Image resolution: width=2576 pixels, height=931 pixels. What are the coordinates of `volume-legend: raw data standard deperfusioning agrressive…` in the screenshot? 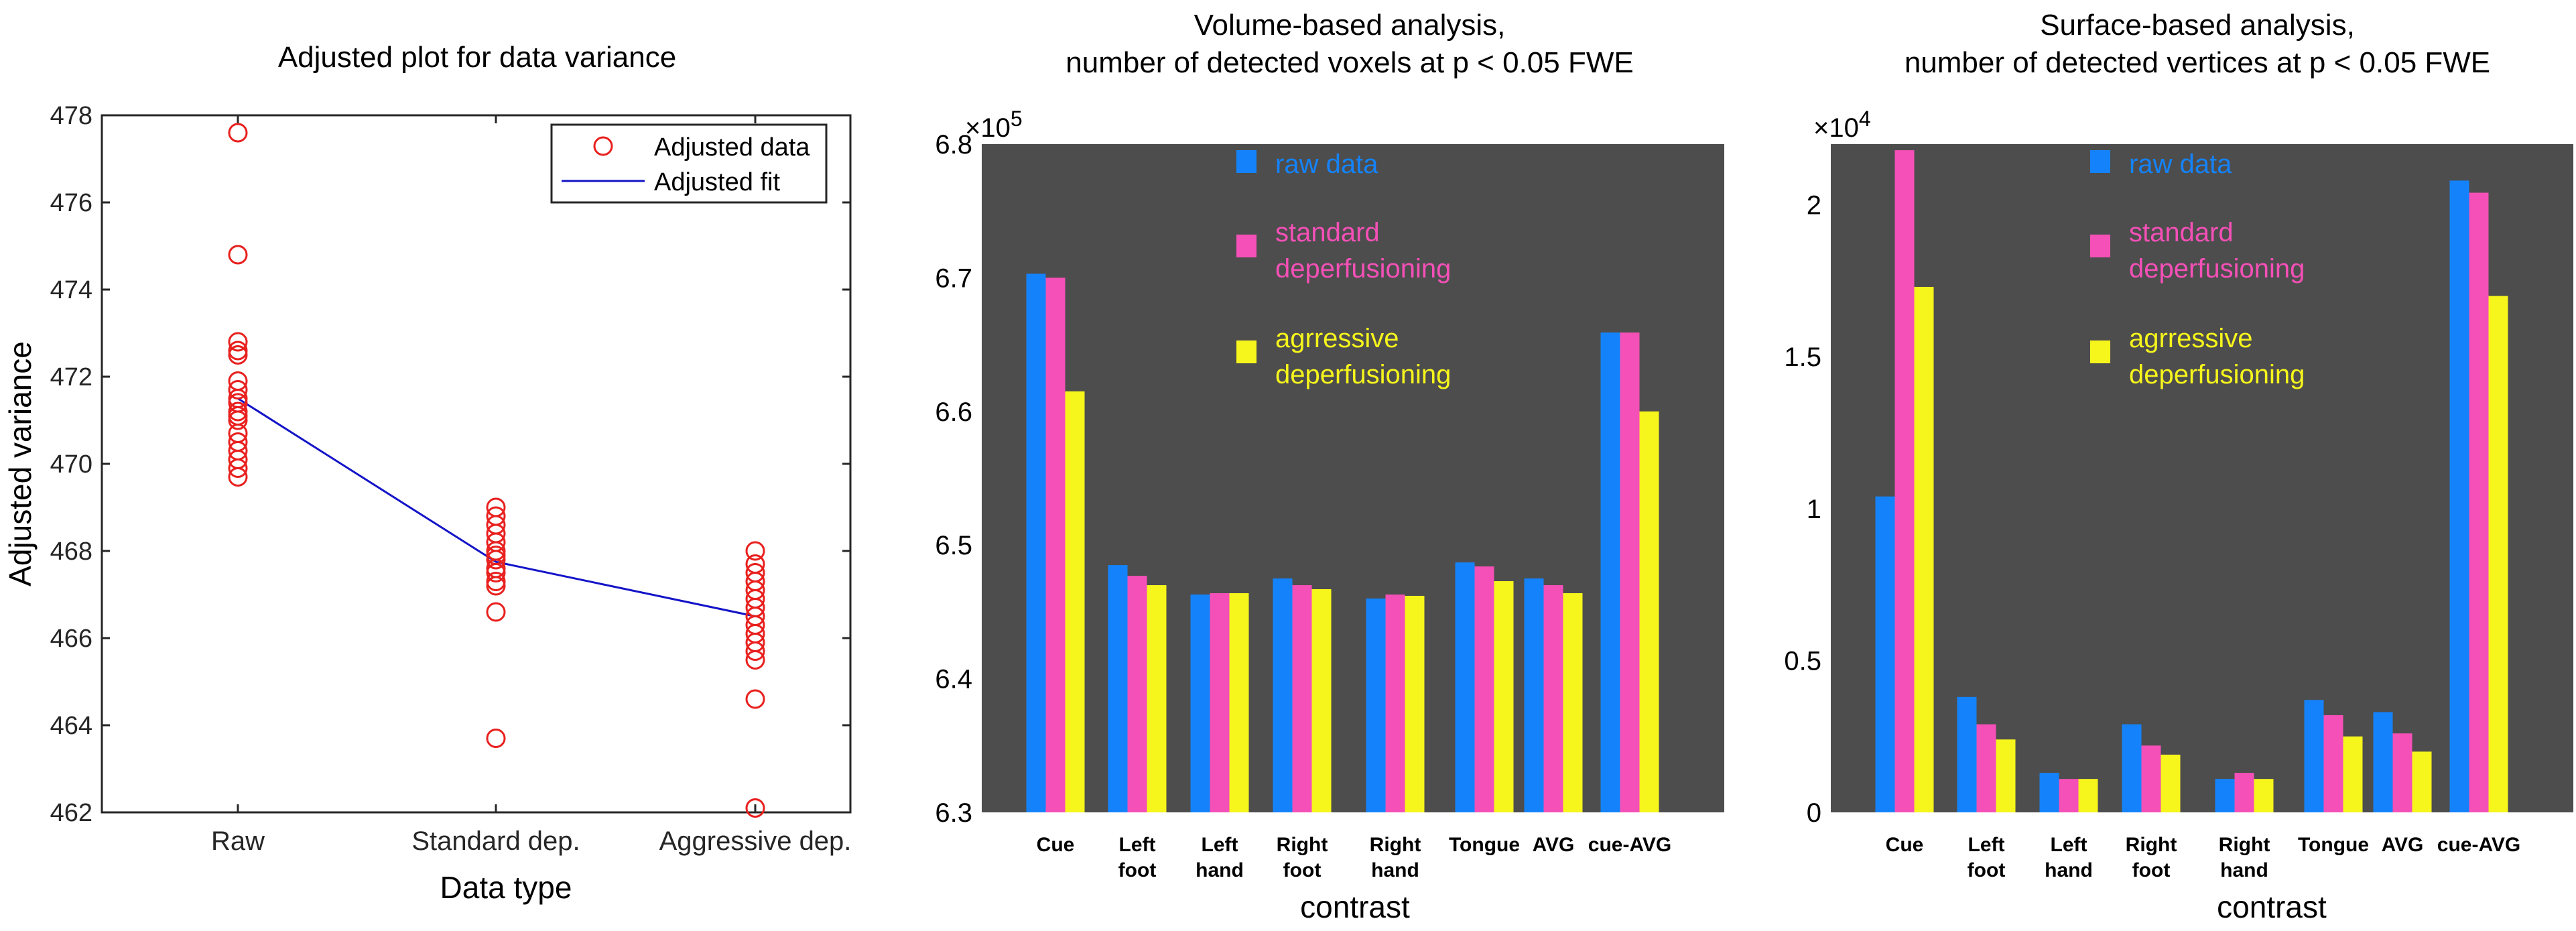 It's located at (1343, 269).